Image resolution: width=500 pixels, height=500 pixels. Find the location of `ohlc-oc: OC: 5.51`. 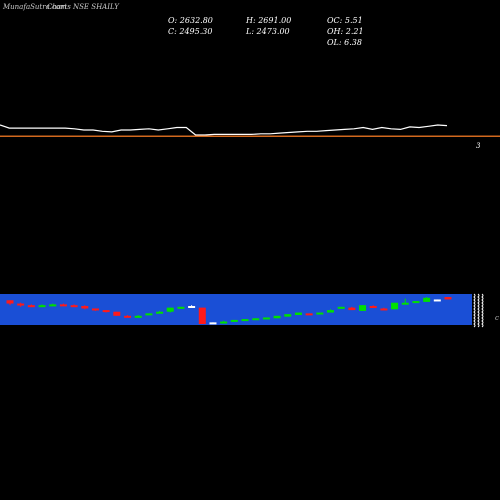

ohlc-oc: OC: 5.51 is located at coordinates (345, 20).